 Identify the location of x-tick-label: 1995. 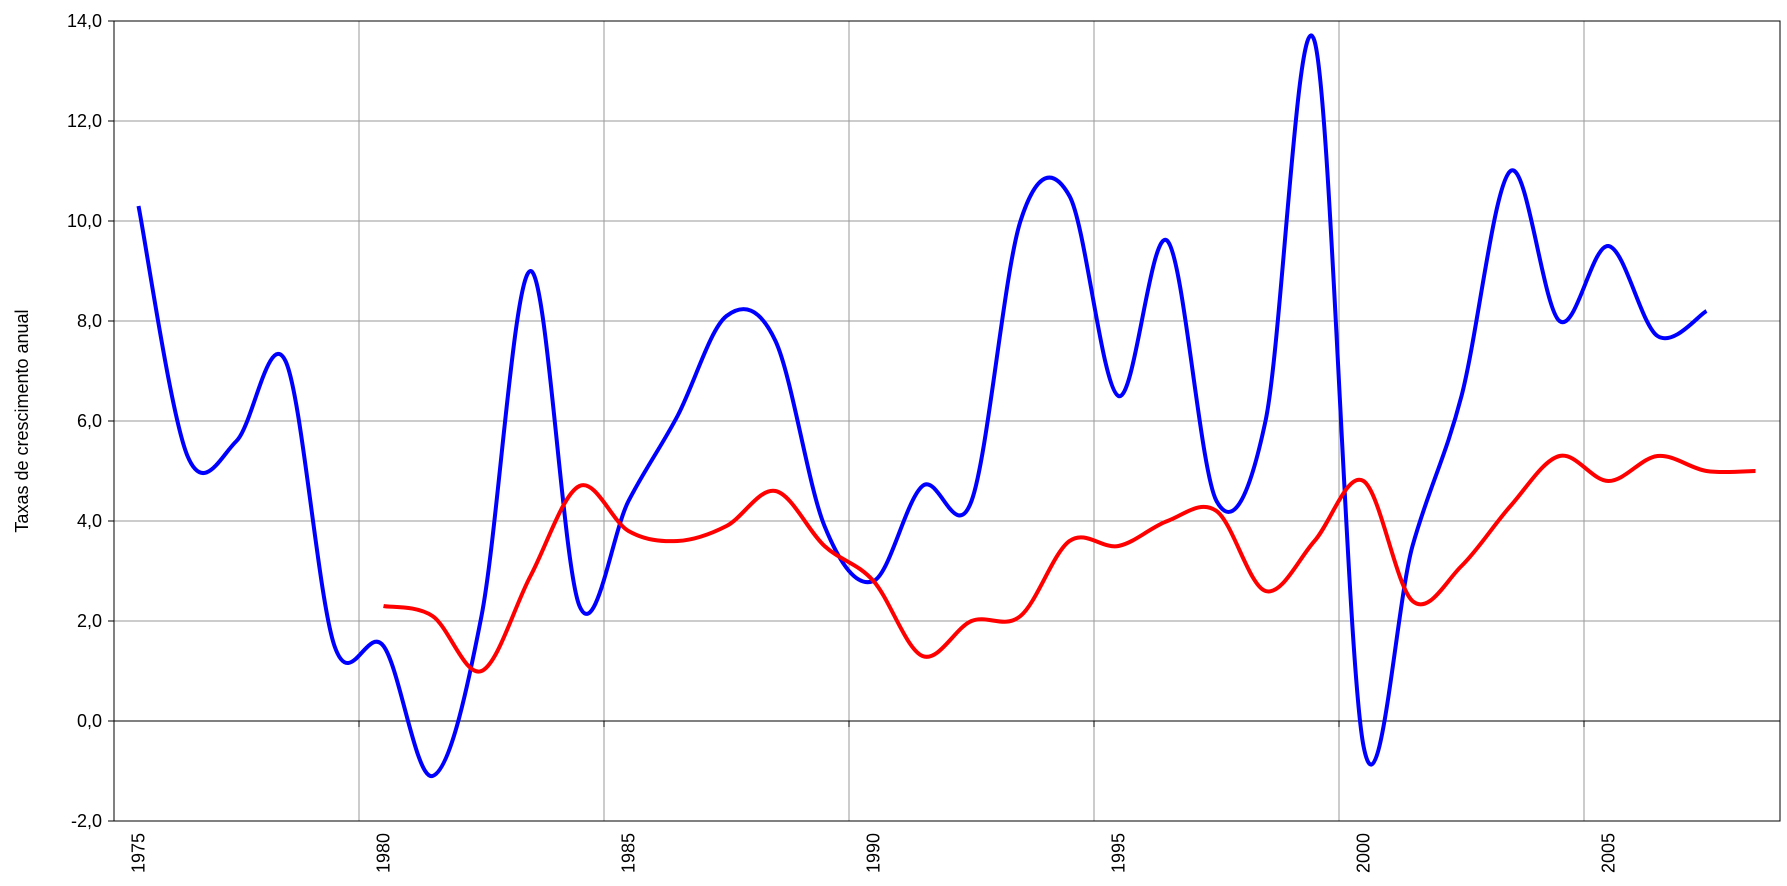
(1119, 853).